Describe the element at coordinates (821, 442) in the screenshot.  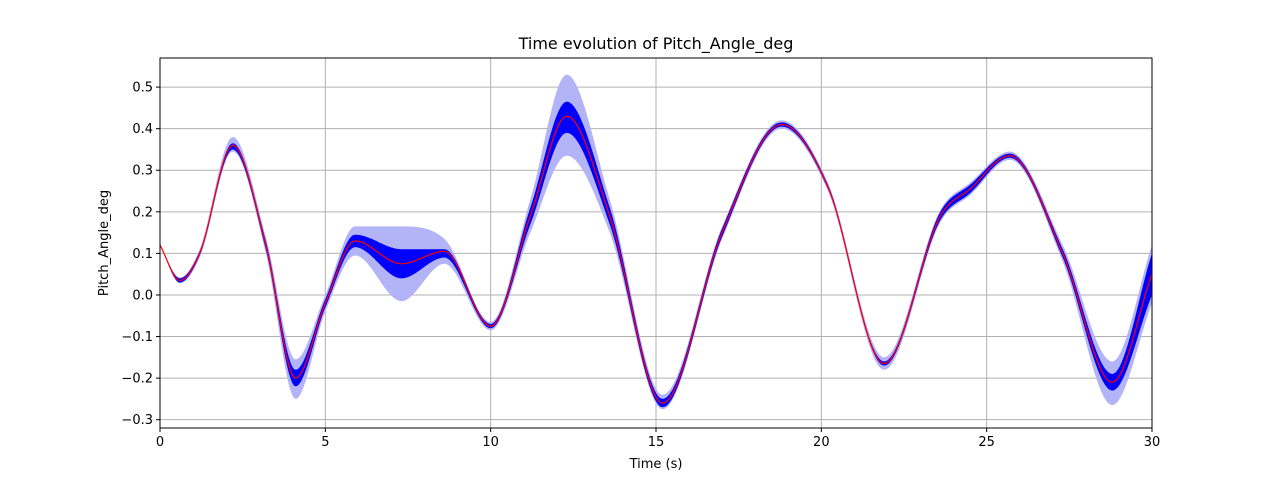
I see `x-tick-label: 20` at that location.